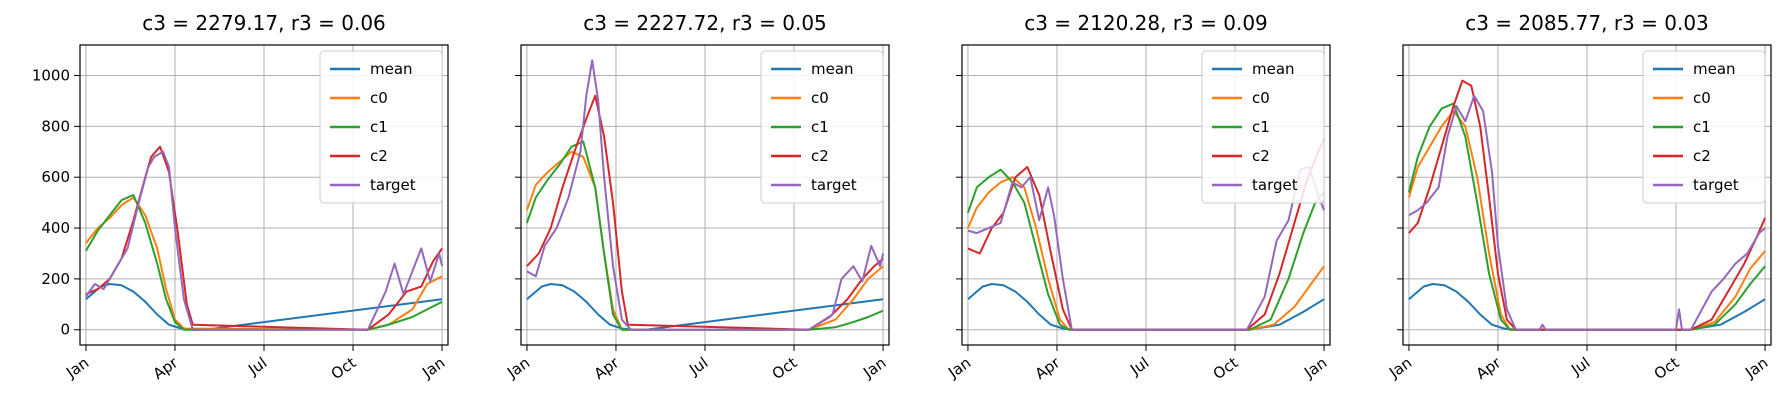 This screenshot has height=412, width=1792. Describe the element at coordinates (1146, 23) in the screenshot. I see `panel-title: c3 = 2120.28, r3 = 0.09` at that location.